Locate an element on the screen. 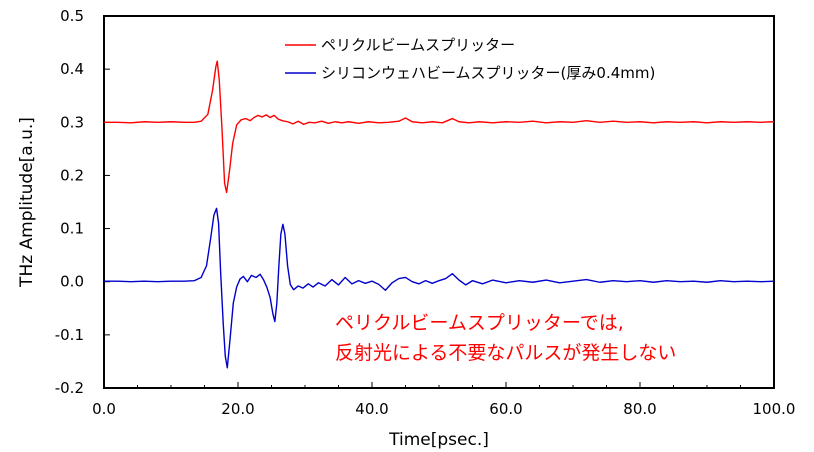 This screenshot has height=452, width=814. y-tick-label: 0.4 is located at coordinates (72, 69).